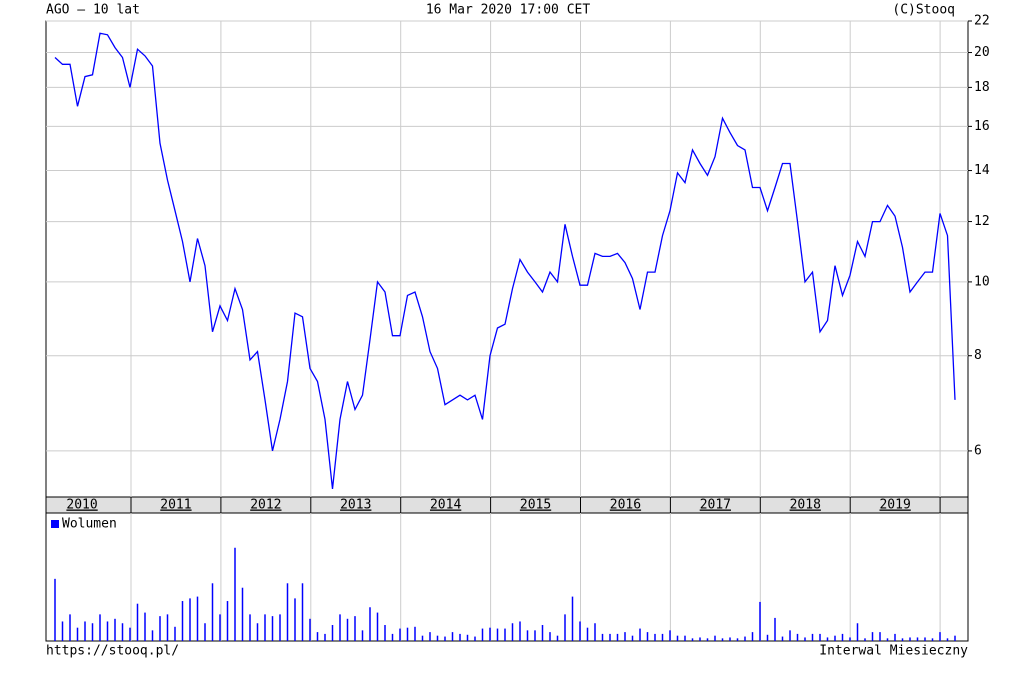  I want to click on y-tick-label: 16, so click(982, 126).